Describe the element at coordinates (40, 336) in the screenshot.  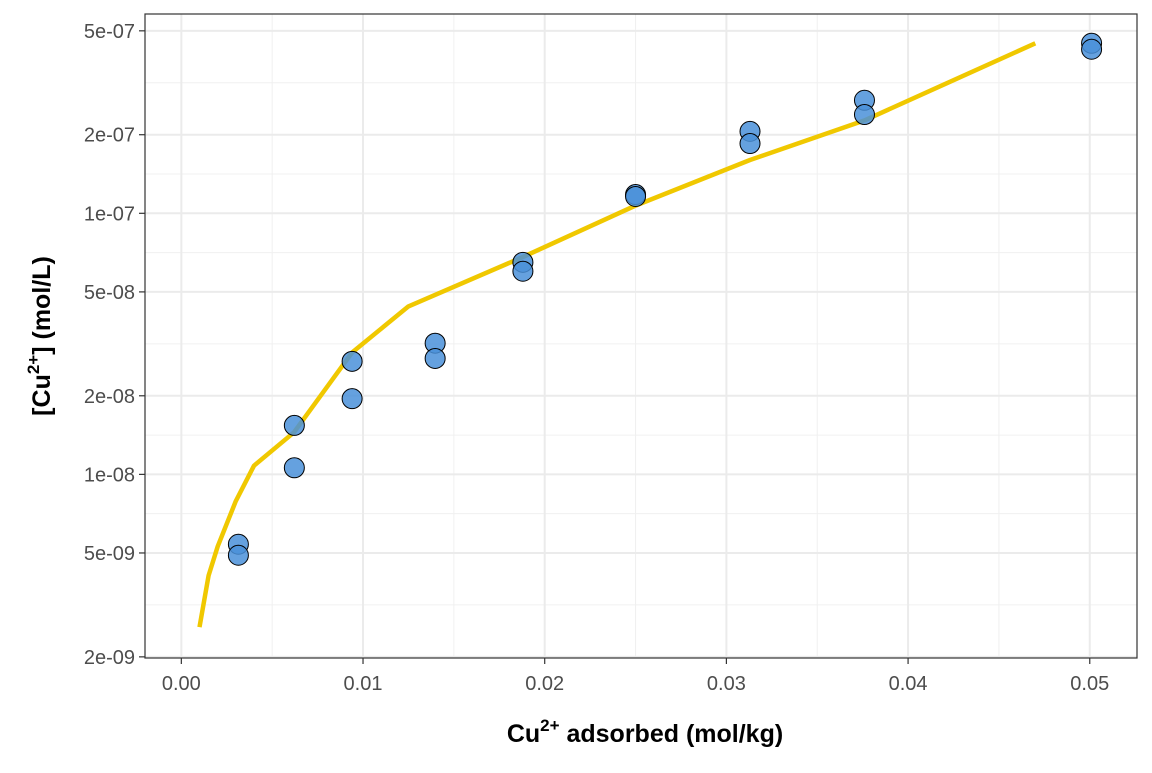
I see `y-axis-title: [Cu2+] (mol/L)` at that location.